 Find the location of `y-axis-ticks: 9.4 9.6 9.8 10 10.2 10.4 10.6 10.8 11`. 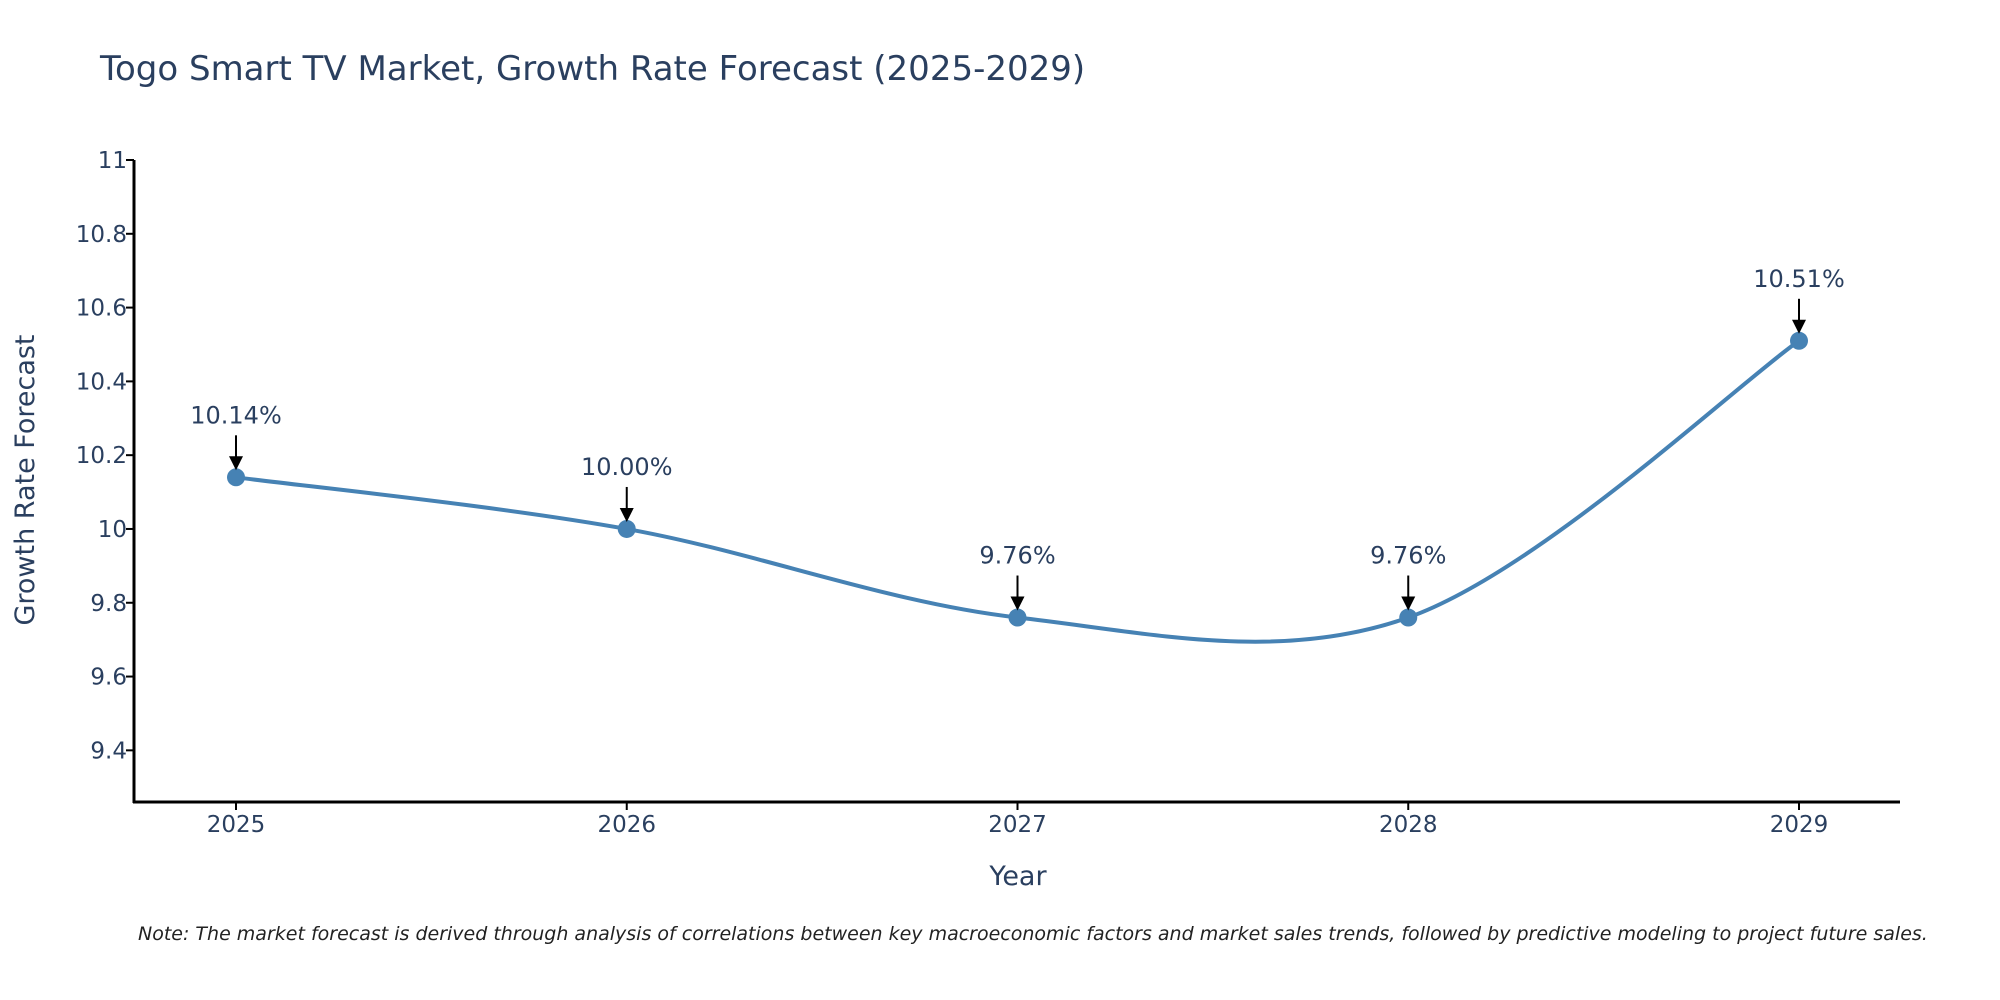

y-axis-ticks: 9.4 9.6 9.8 10 10.2 10.4 10.6 10.8 11 is located at coordinates (105, 456).